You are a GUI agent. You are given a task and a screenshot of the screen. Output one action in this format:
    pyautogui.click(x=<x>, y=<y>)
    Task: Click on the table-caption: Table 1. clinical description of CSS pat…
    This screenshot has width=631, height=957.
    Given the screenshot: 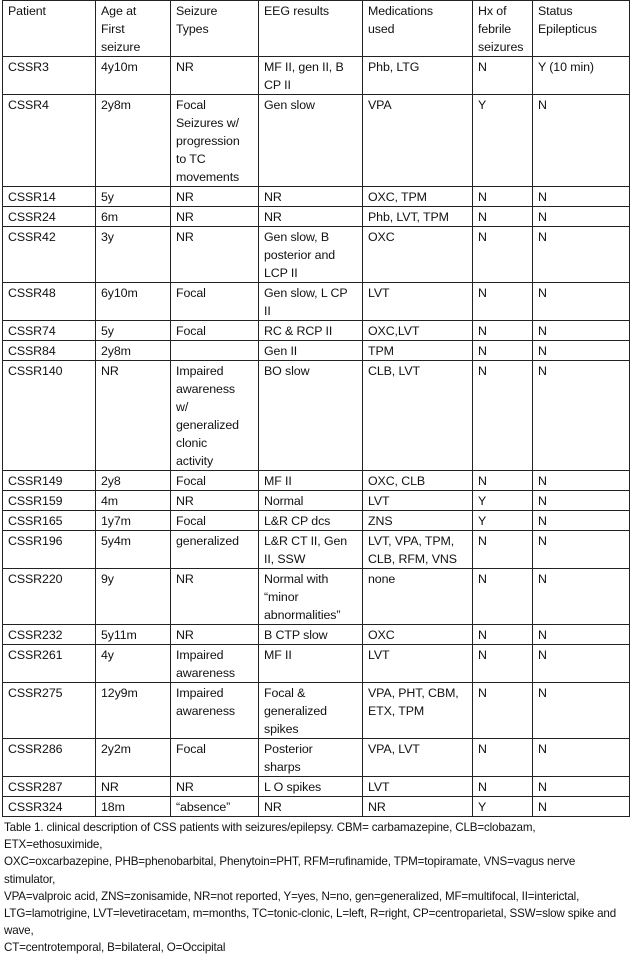 What is the action you would take?
    pyautogui.click(x=310, y=888)
    